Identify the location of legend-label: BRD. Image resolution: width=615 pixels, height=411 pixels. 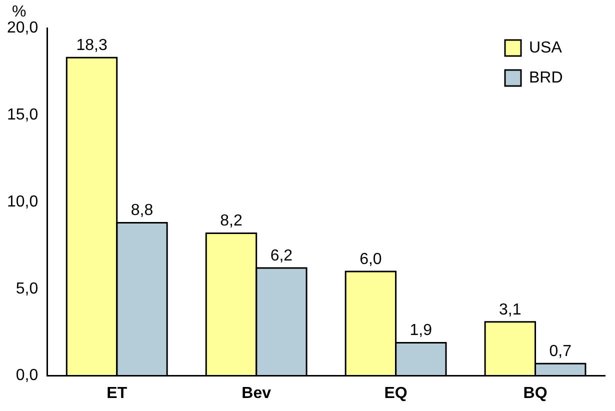
(546, 77).